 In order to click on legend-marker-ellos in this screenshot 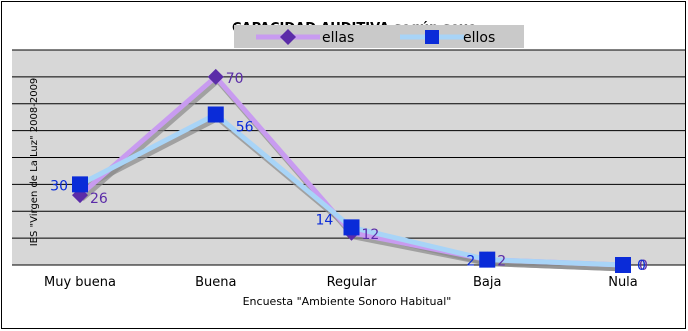, I will do `click(432, 37)`.